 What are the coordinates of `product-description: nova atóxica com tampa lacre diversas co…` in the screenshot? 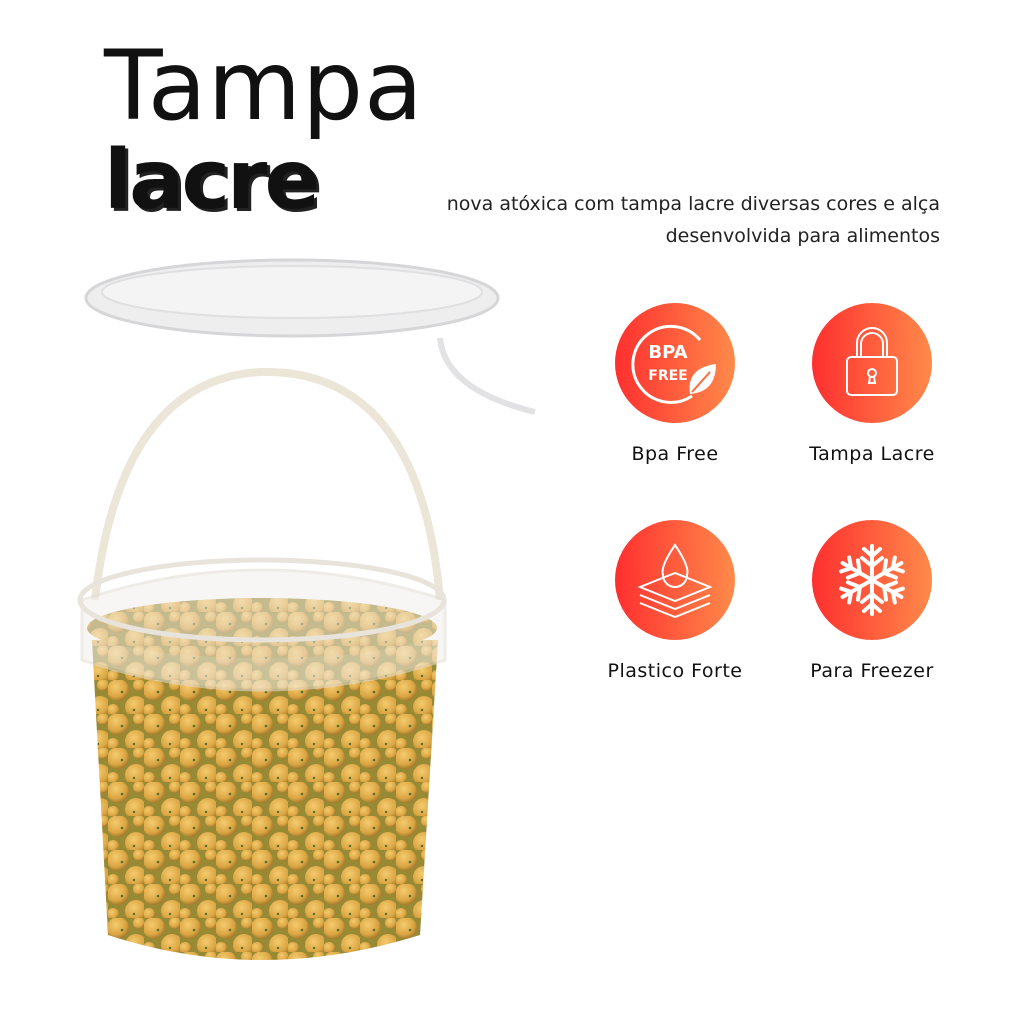 It's located at (693, 220).